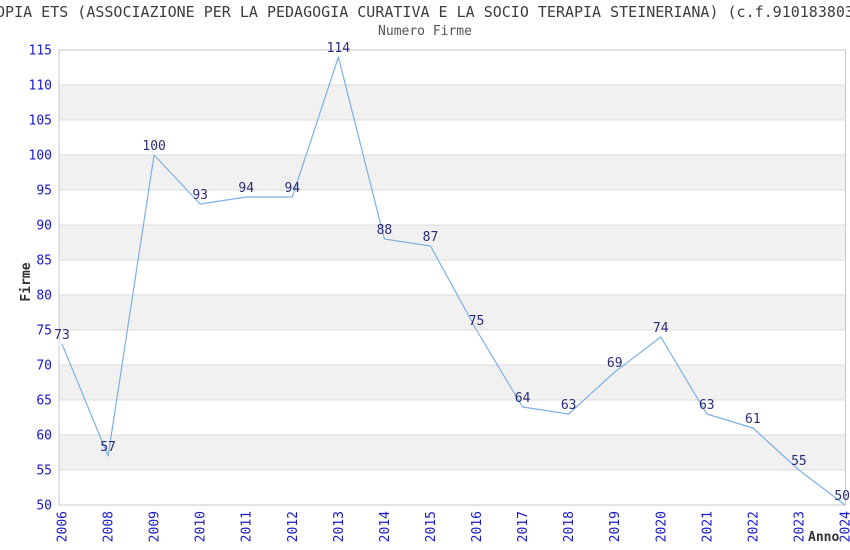  Describe the element at coordinates (108, 447) in the screenshot. I see `data-label: 57` at that location.